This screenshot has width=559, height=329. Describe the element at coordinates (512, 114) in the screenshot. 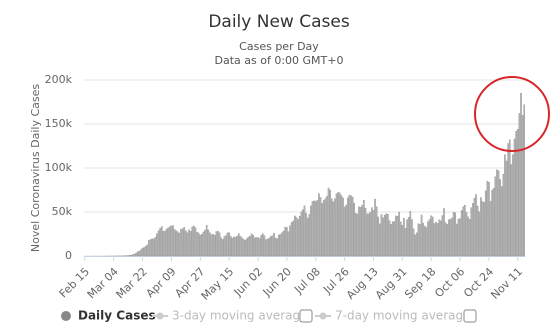

I see `highlight-circle` at that location.